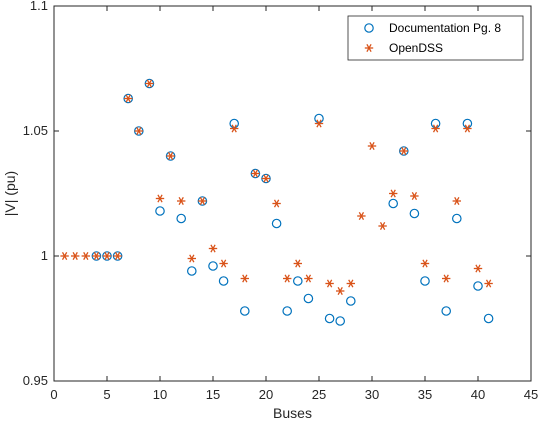 The height and width of the screenshot is (426, 539). I want to click on y-tick-label: 1.05, so click(35, 130).